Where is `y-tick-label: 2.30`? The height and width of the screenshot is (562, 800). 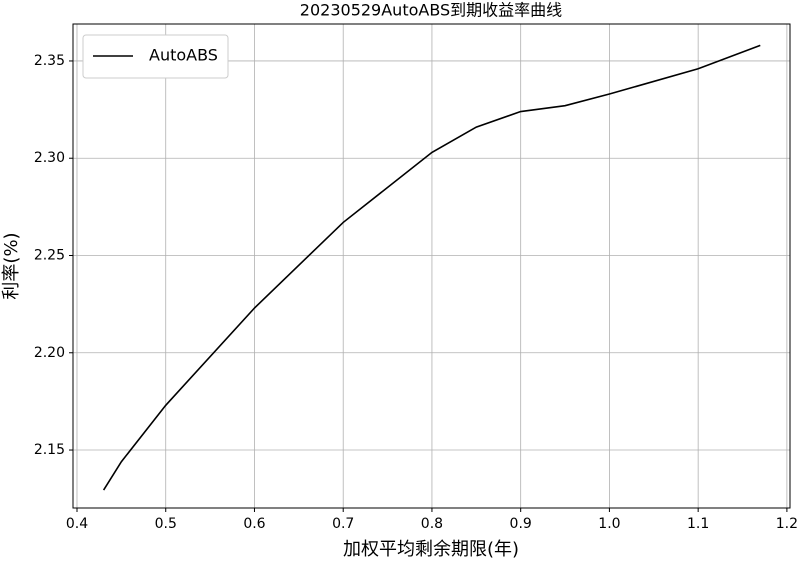
y-tick-label: 2.30 is located at coordinates (49, 158).